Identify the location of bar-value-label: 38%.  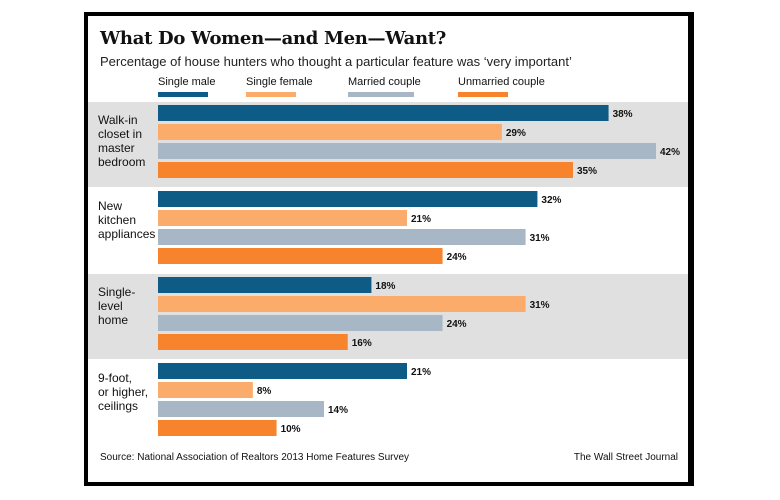
(623, 114).